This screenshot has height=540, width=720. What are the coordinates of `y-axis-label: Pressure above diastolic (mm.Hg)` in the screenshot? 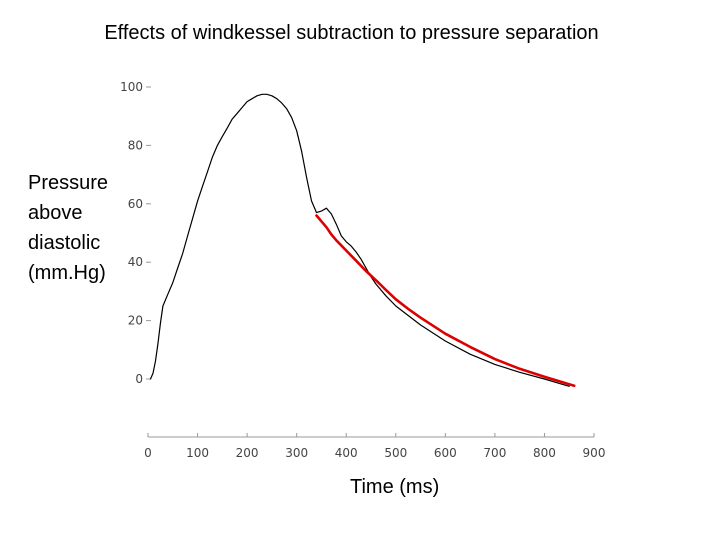 It's located at (68, 228).